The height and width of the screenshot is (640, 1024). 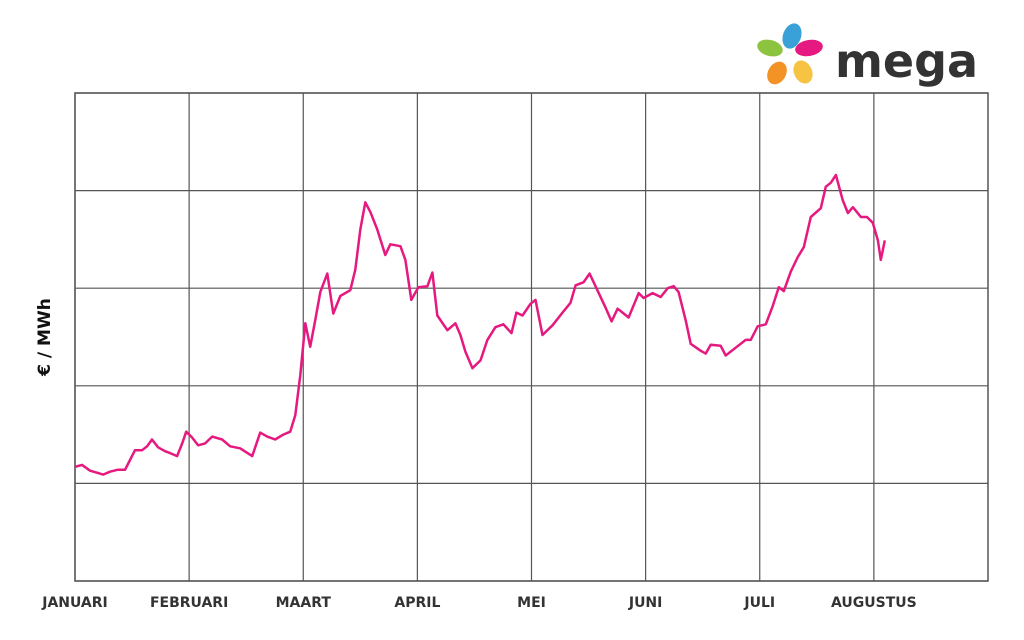 What do you see at coordinates (759, 603) in the screenshot?
I see `x-tick-label: JULI` at bounding box center [759, 603].